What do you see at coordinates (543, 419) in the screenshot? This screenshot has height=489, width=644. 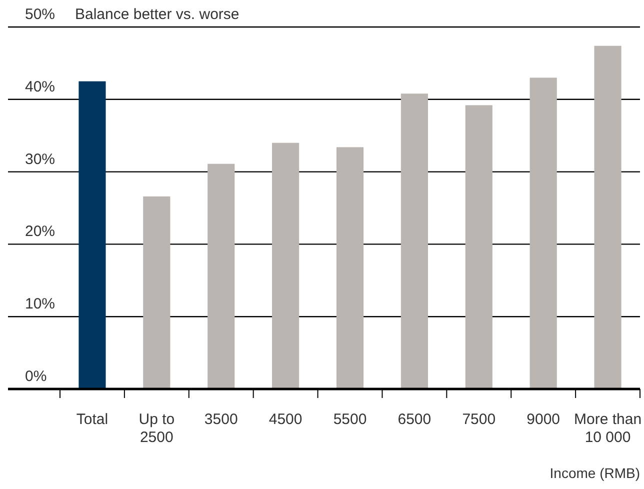 I see `x-tick-label: 9000` at bounding box center [543, 419].